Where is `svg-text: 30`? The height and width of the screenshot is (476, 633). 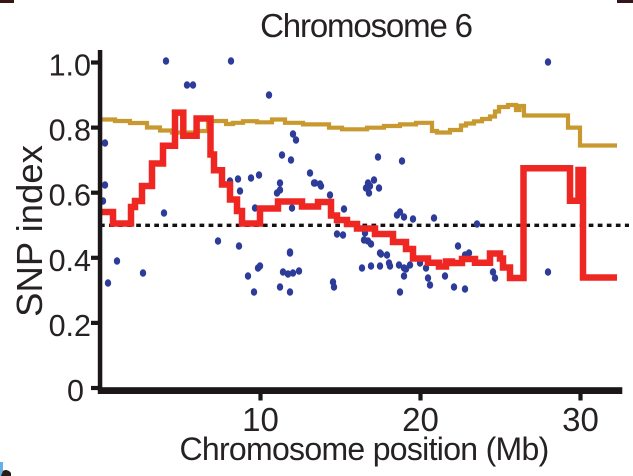
svg-text: 30 is located at coordinates (580, 419).